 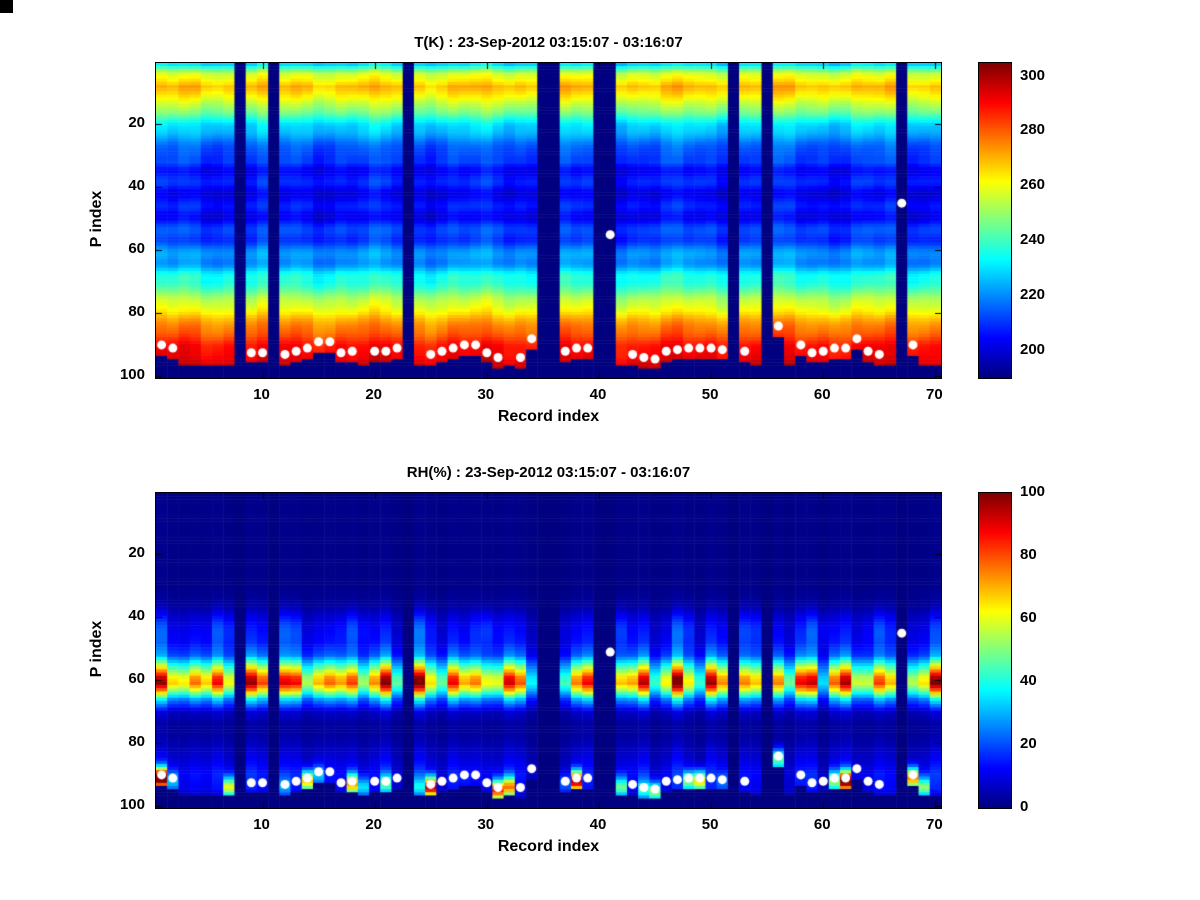 What do you see at coordinates (1028, 554) in the screenshot?
I see `cbtick-label: 80` at bounding box center [1028, 554].